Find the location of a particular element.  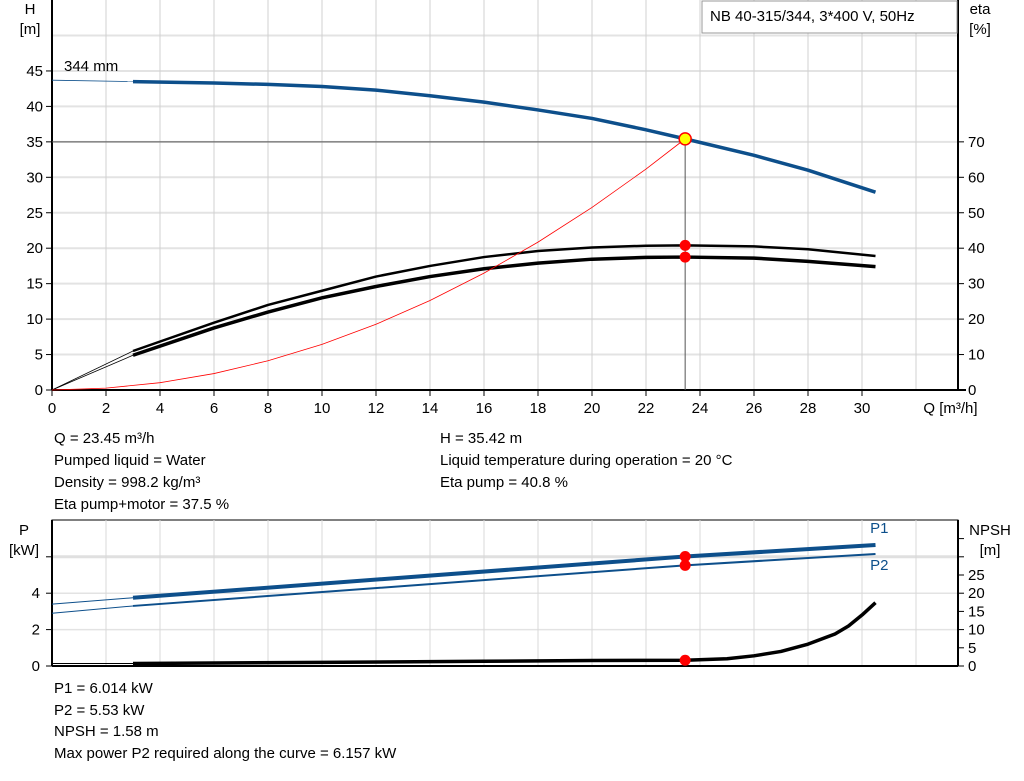

p2-point is located at coordinates (685, 565).